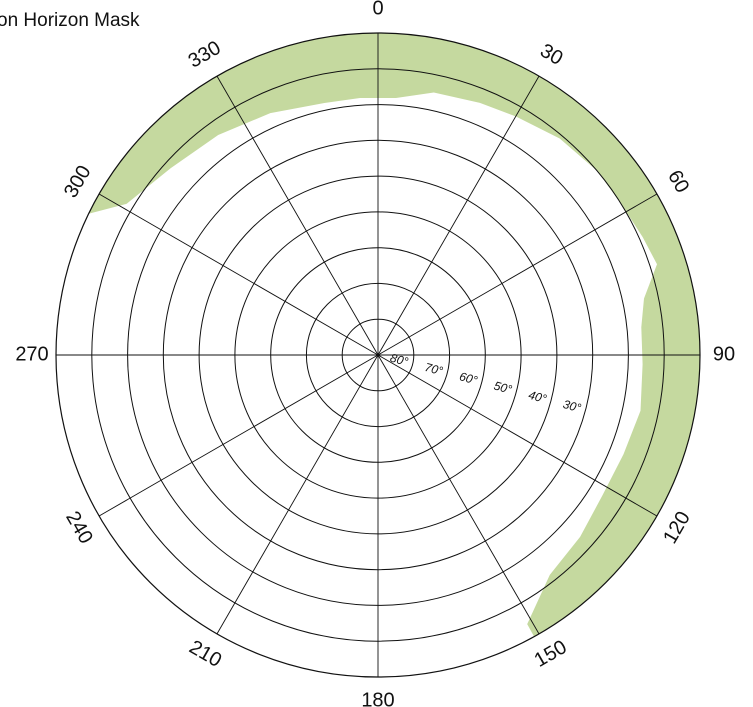  I want to click on azimuth-label-30: 30, so click(551, 55).